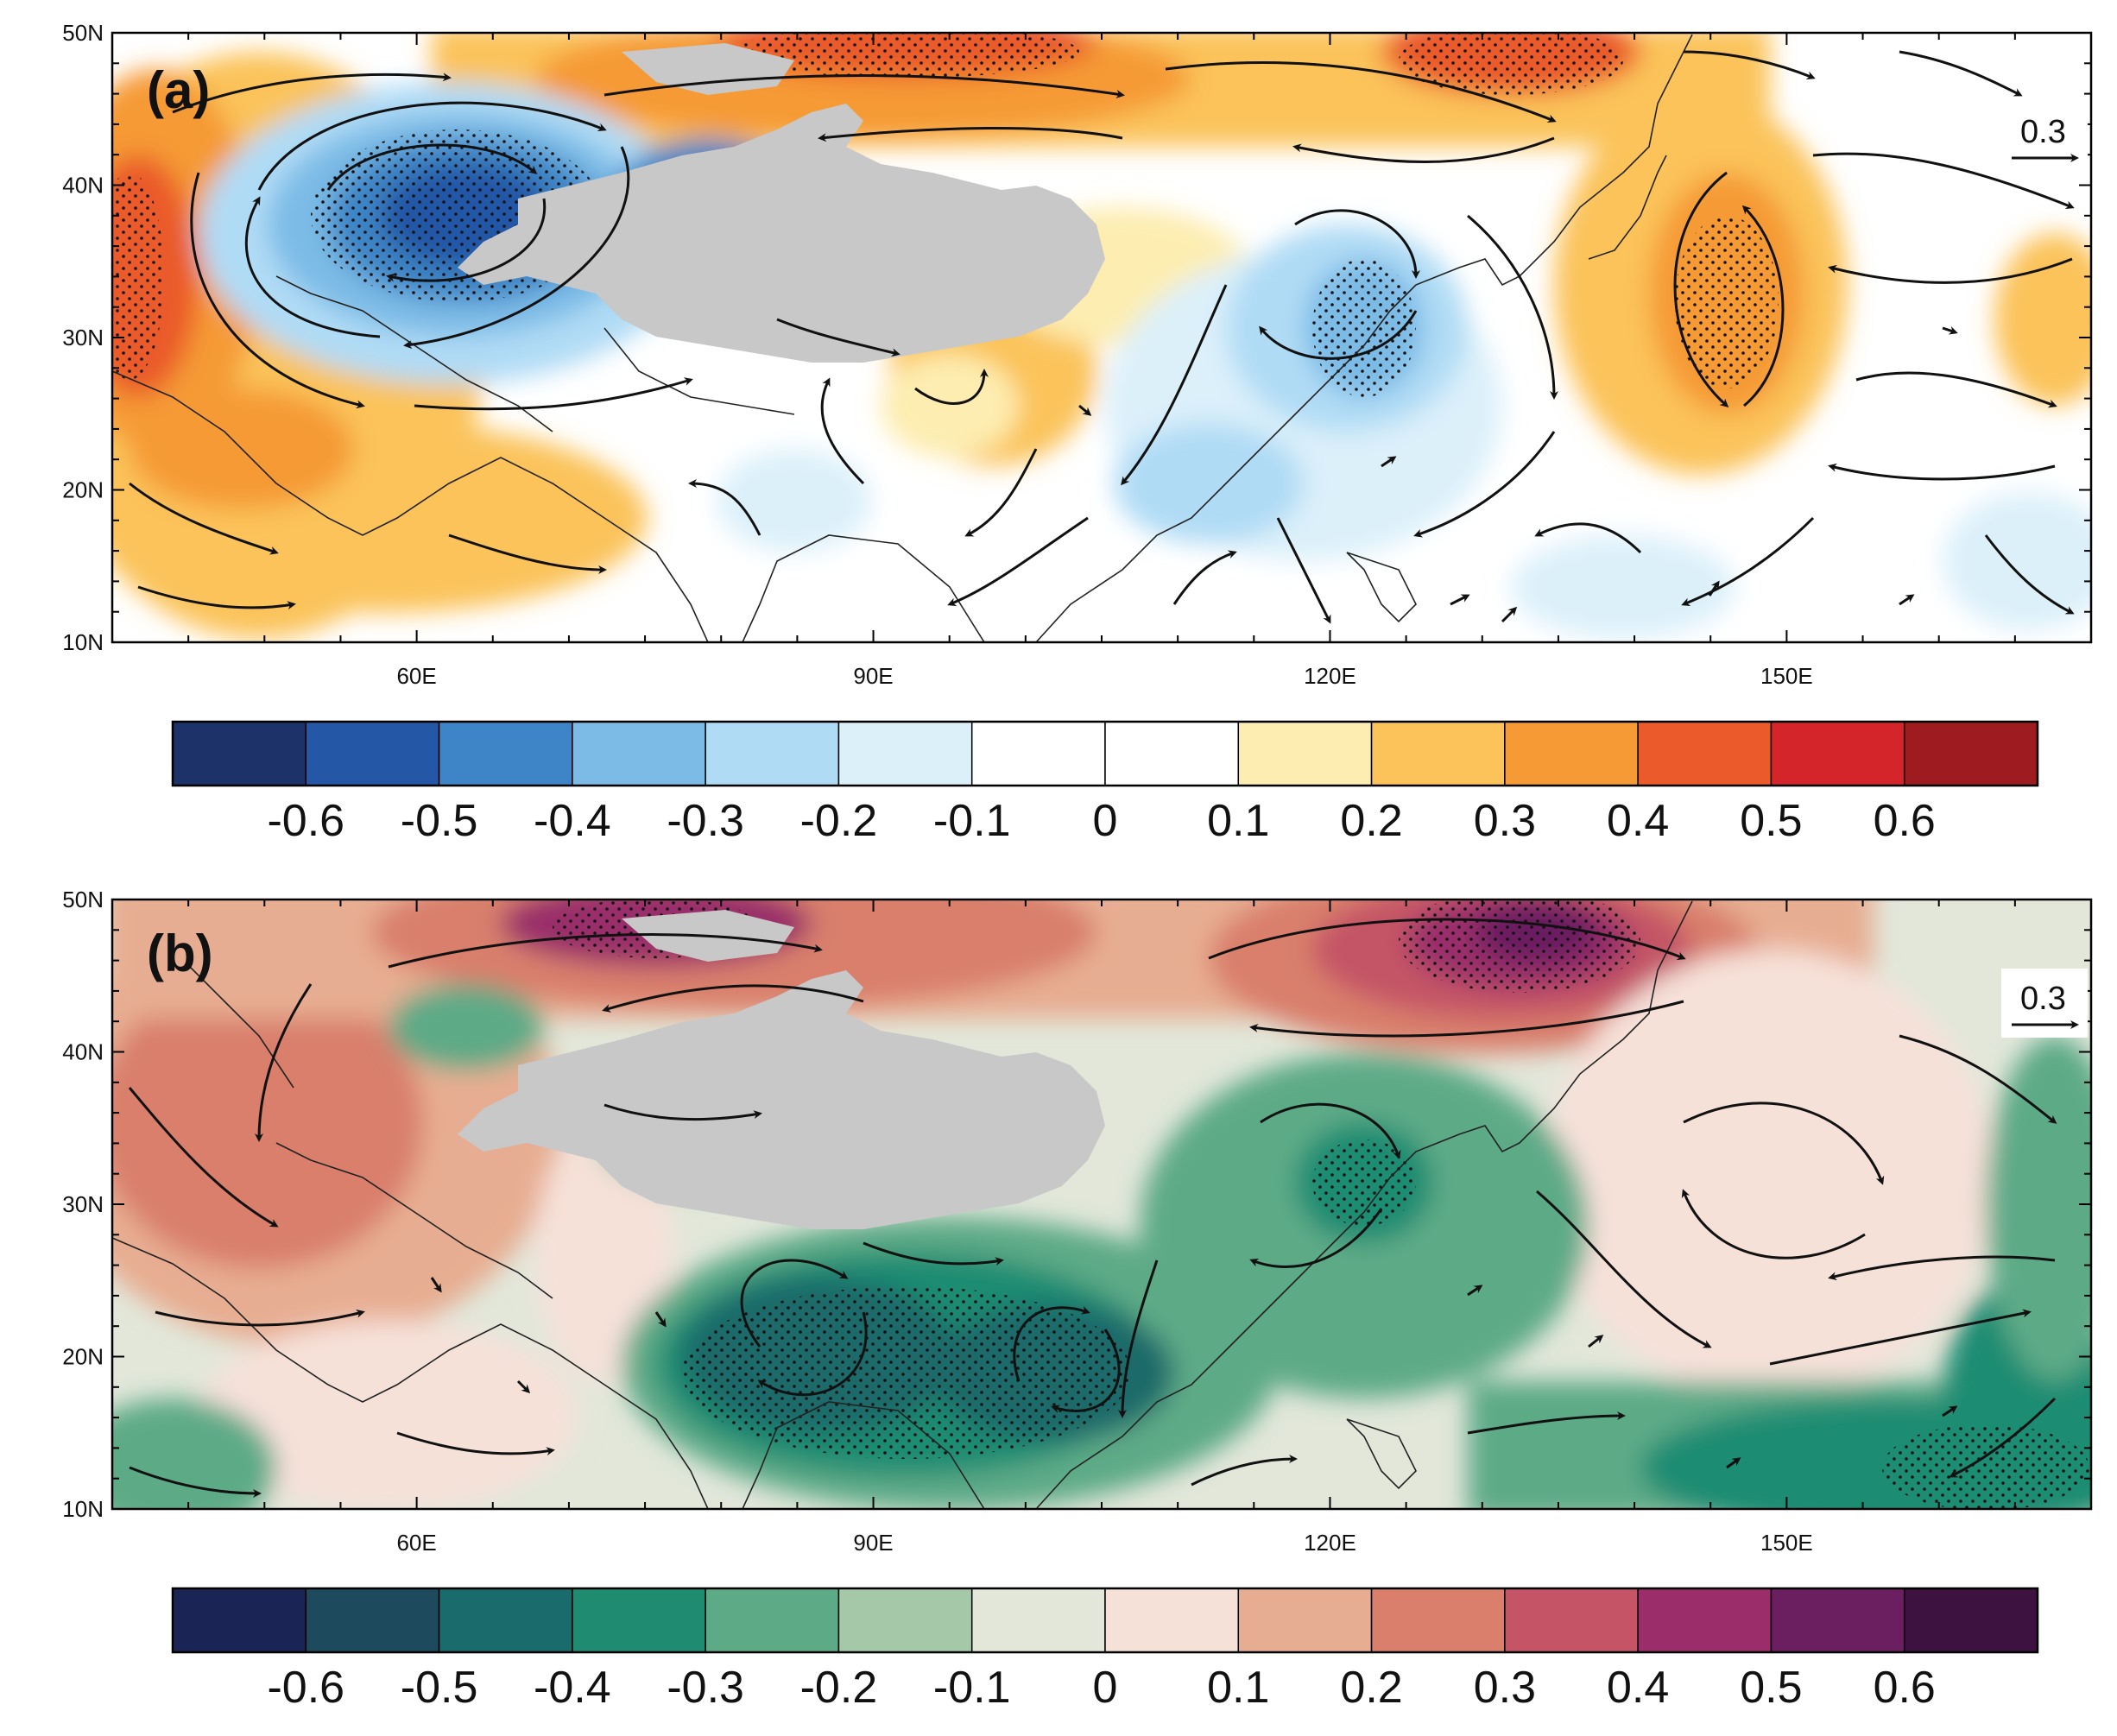 The image size is (2117, 1736). I want to click on panel-a-longitude-axis: 60E 90E 120E 150E, so click(1104, 676).